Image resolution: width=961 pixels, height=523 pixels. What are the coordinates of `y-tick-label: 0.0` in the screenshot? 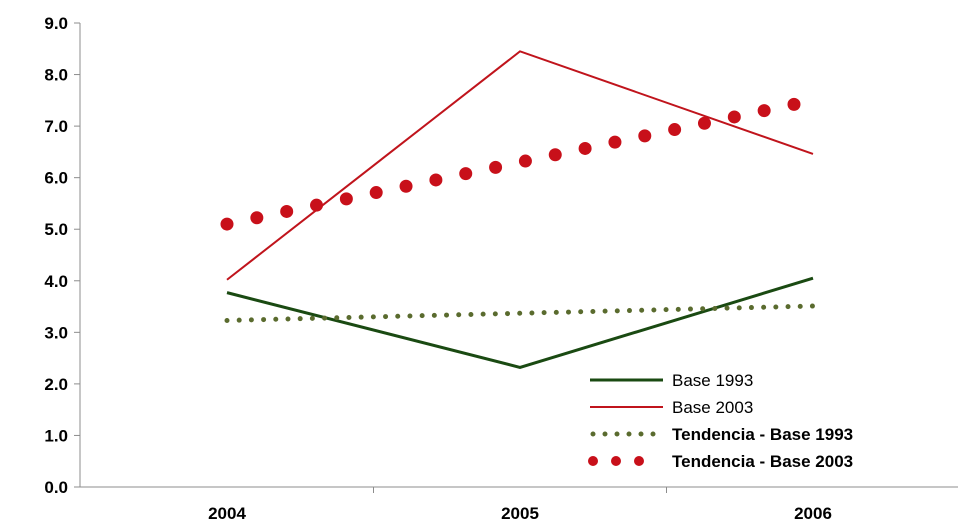 It's located at (56, 487).